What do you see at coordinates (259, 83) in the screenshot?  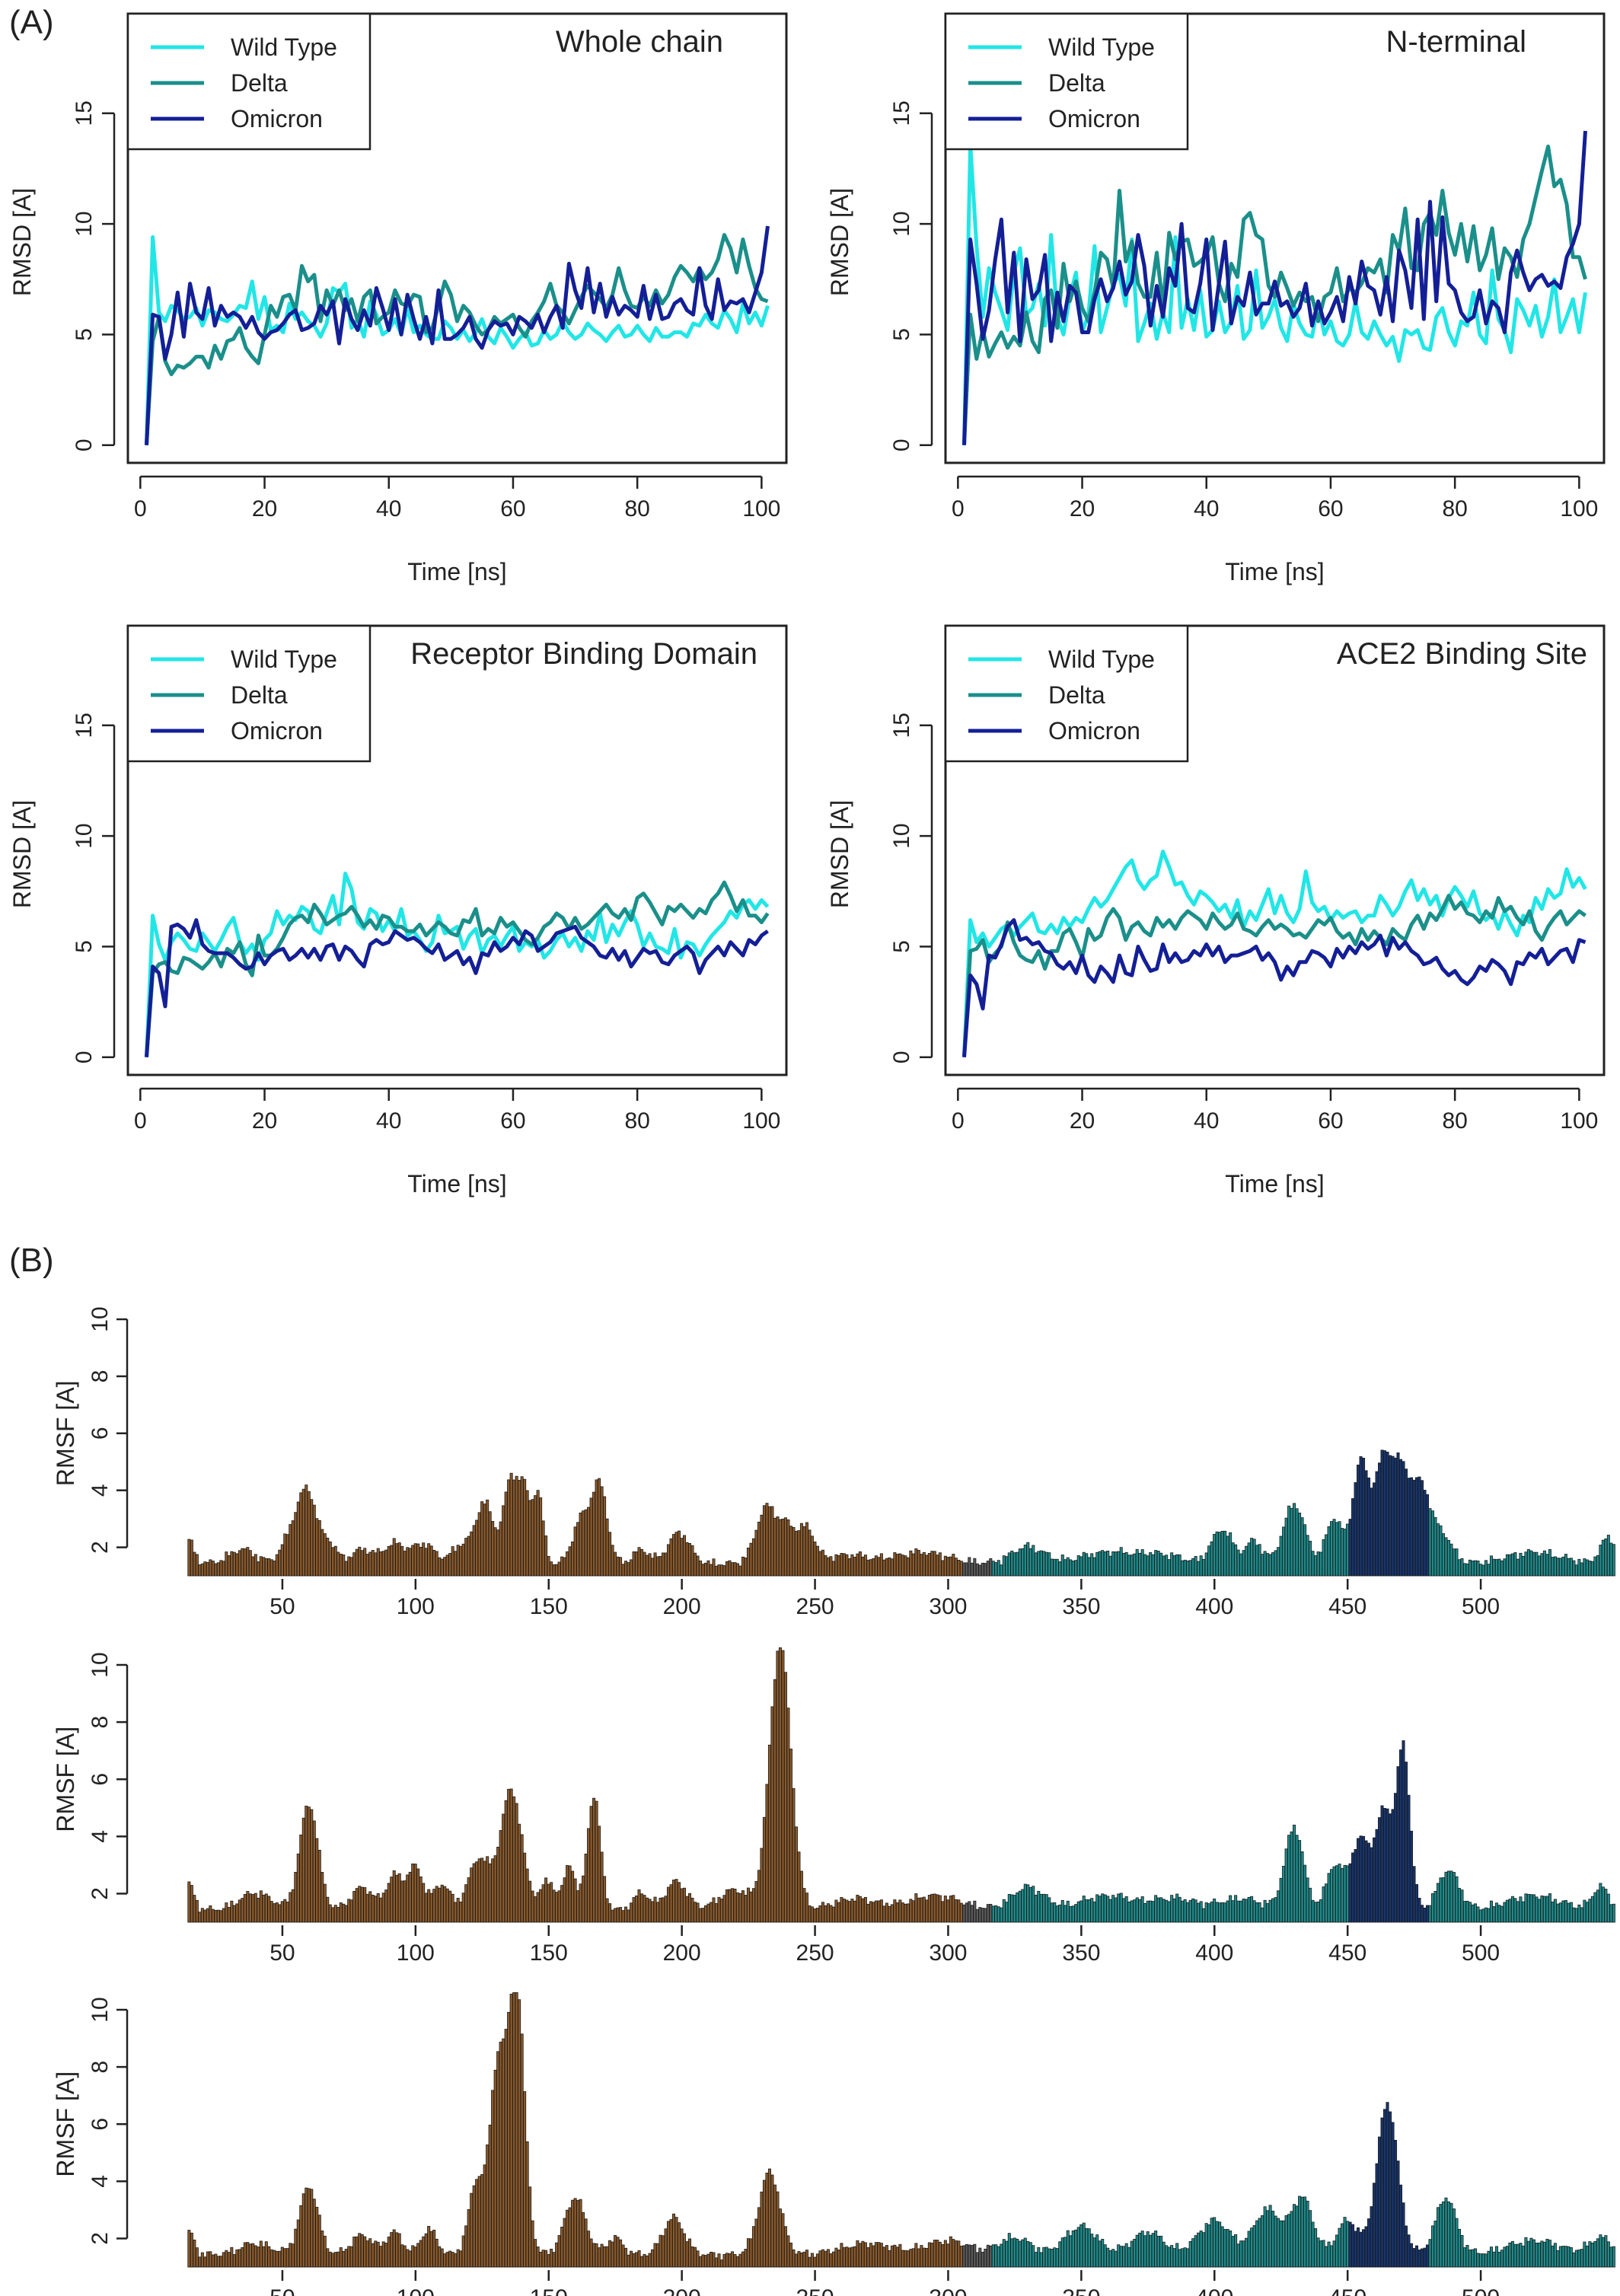 I see `legend-label: Delta` at bounding box center [259, 83].